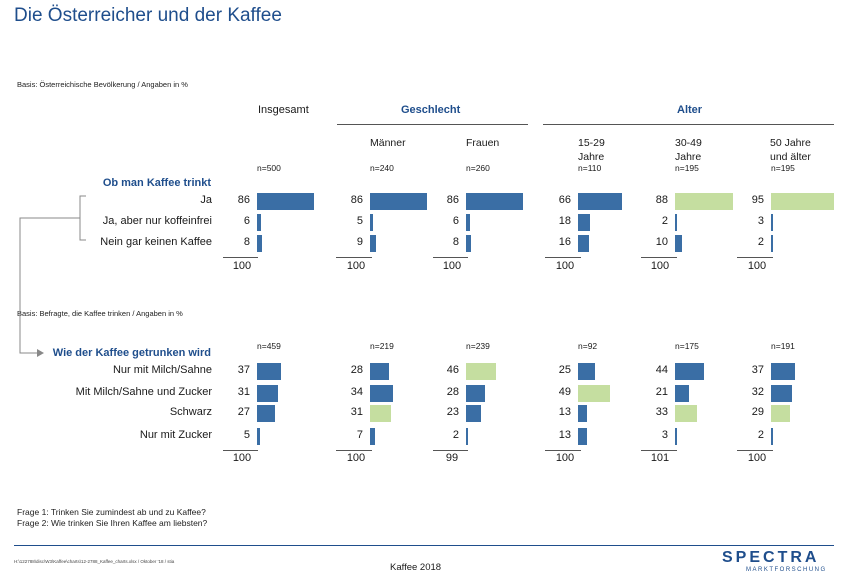  I want to click on geschlecht-divider, so click(432, 124).